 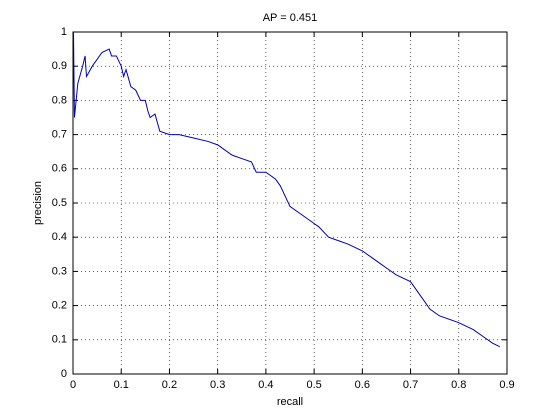 I want to click on y-tick-label: 0.4, so click(x=59, y=237).